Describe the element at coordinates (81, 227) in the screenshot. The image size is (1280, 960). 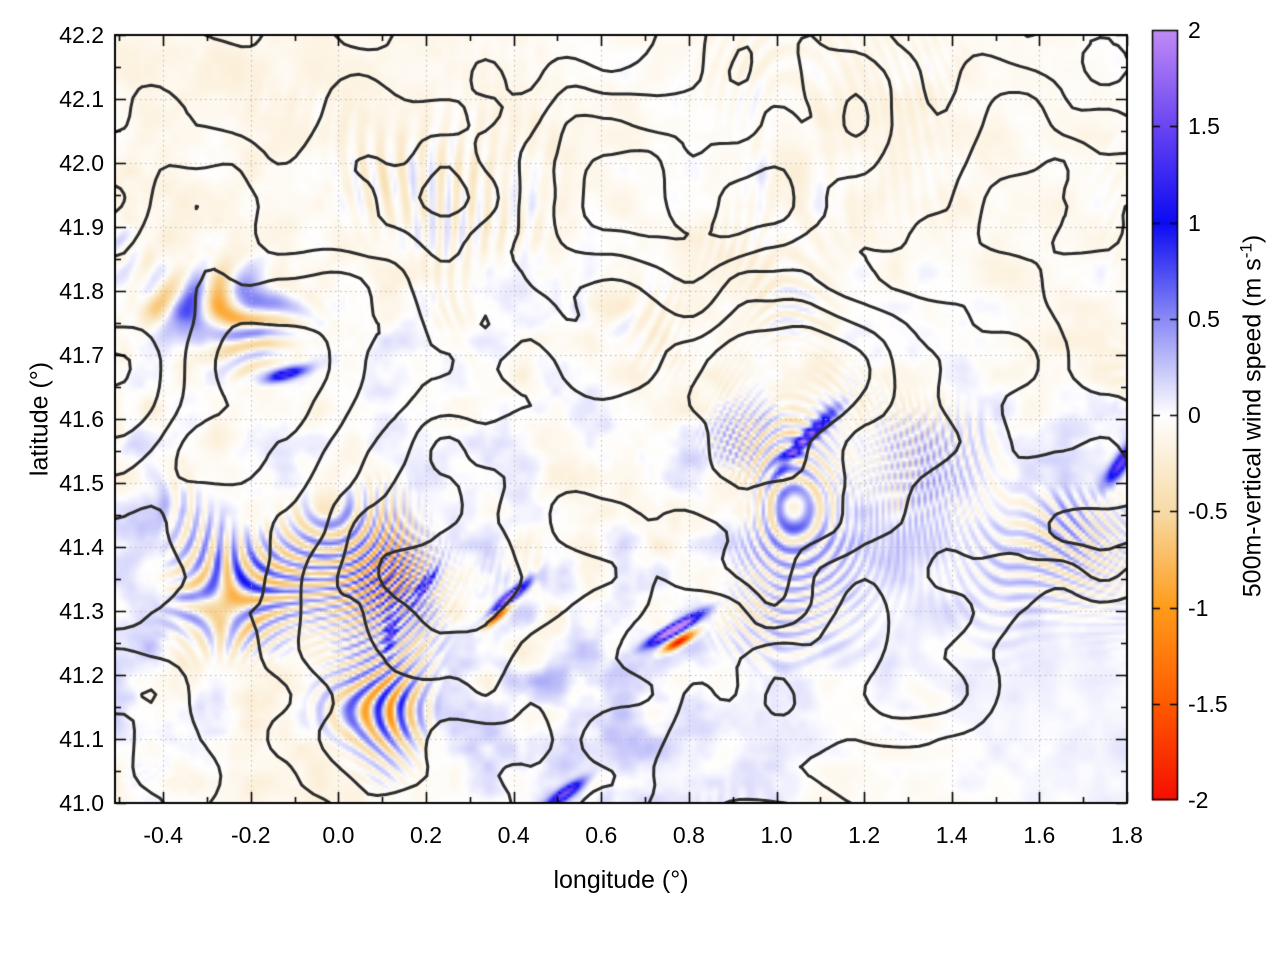
I see `y-tick-label: 41.9` at that location.